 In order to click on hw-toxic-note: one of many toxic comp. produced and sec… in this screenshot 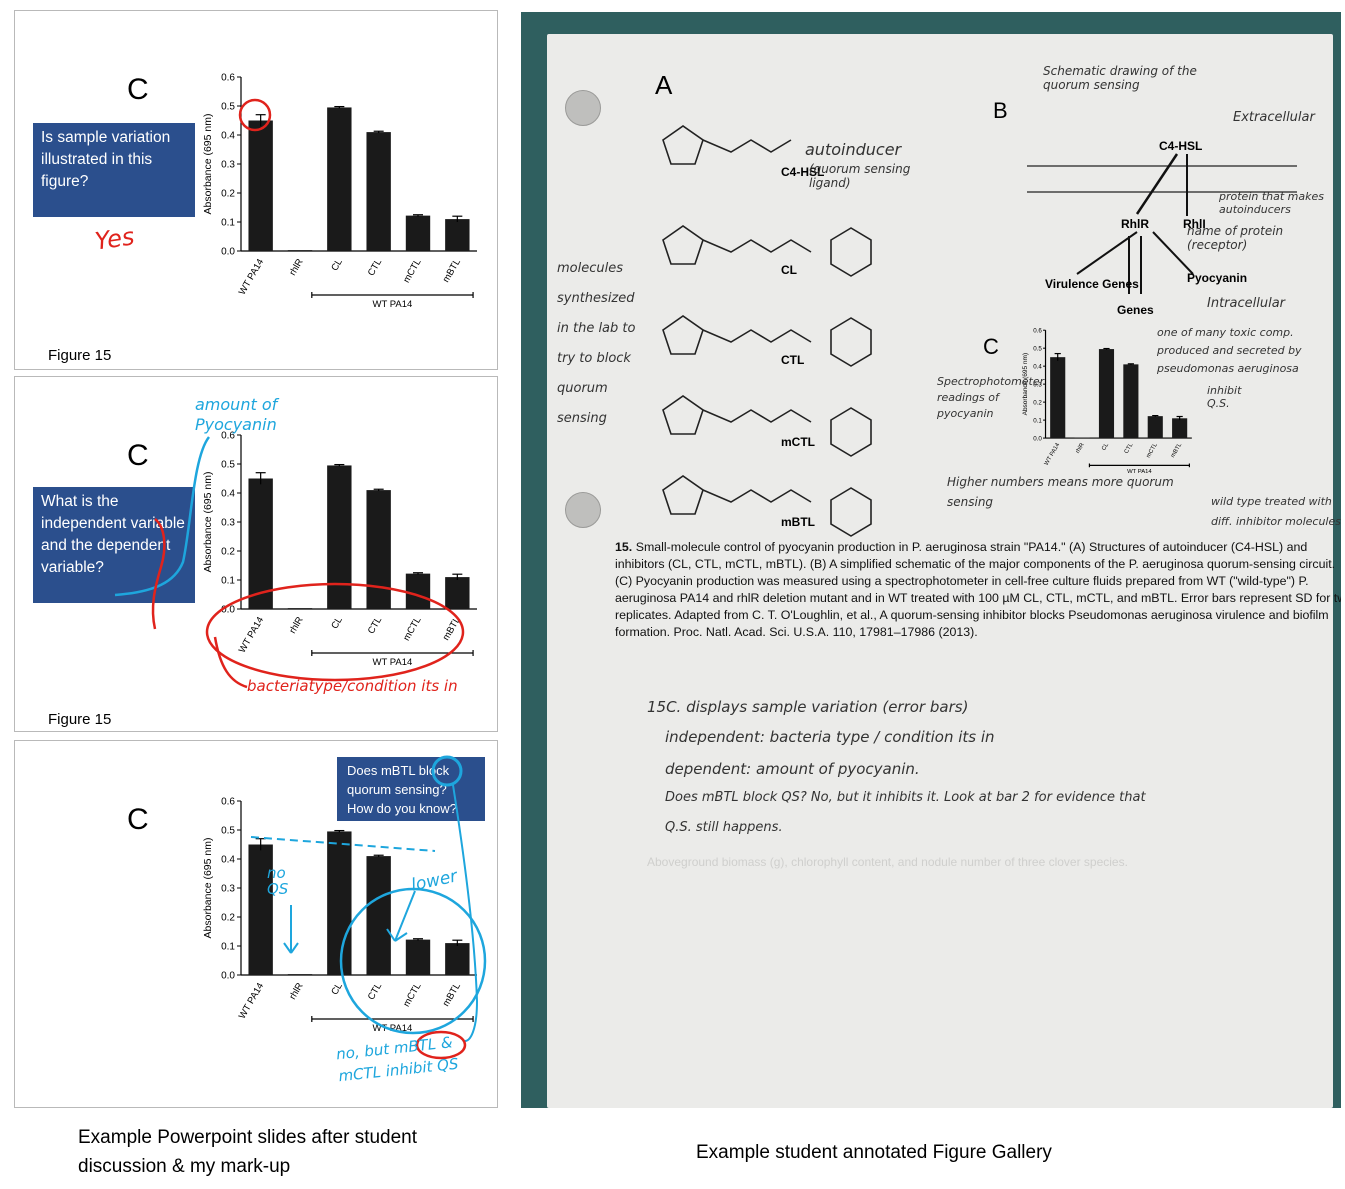, I will do `click(1229, 350)`.